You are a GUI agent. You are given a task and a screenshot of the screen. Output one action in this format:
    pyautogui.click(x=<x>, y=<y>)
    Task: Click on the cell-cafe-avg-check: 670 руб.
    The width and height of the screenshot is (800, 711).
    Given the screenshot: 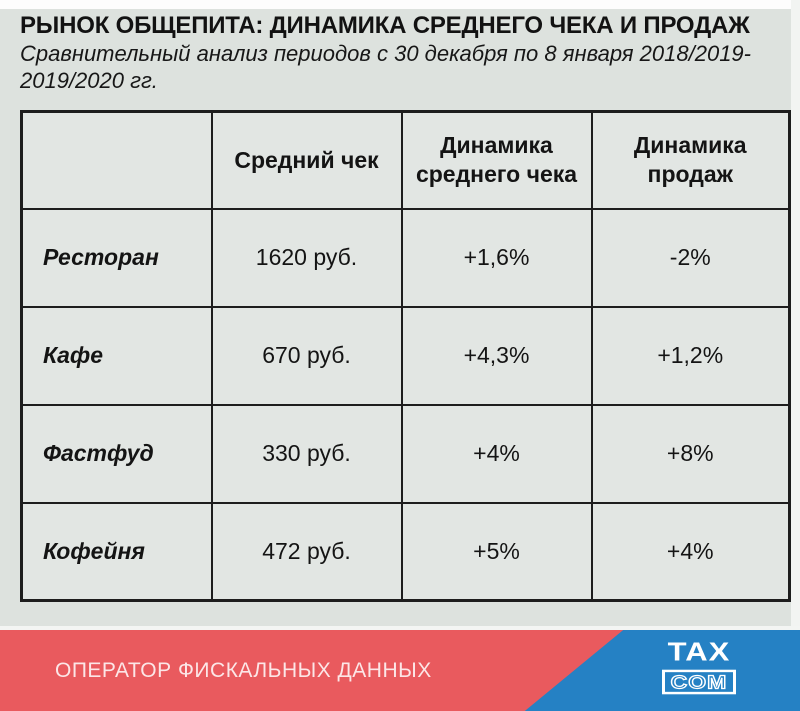 What is the action you would take?
    pyautogui.click(x=306, y=355)
    